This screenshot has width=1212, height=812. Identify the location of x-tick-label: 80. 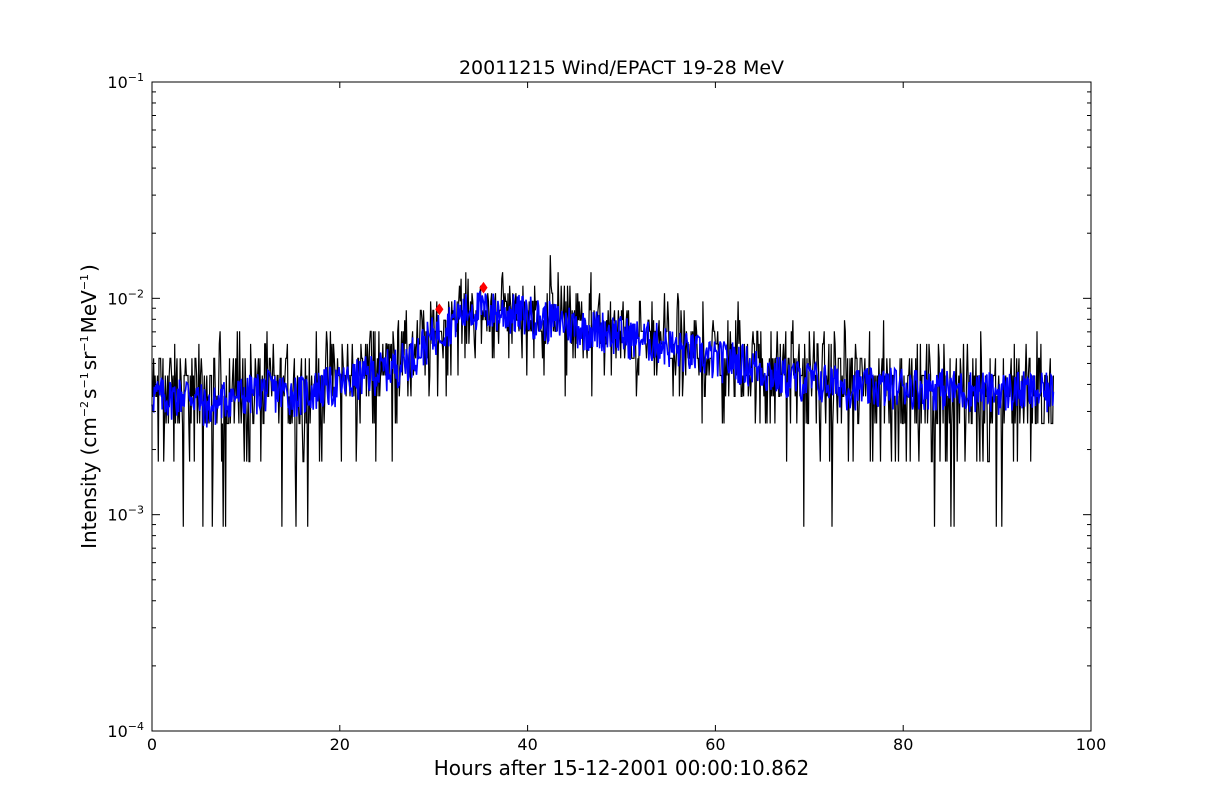
(903, 744).